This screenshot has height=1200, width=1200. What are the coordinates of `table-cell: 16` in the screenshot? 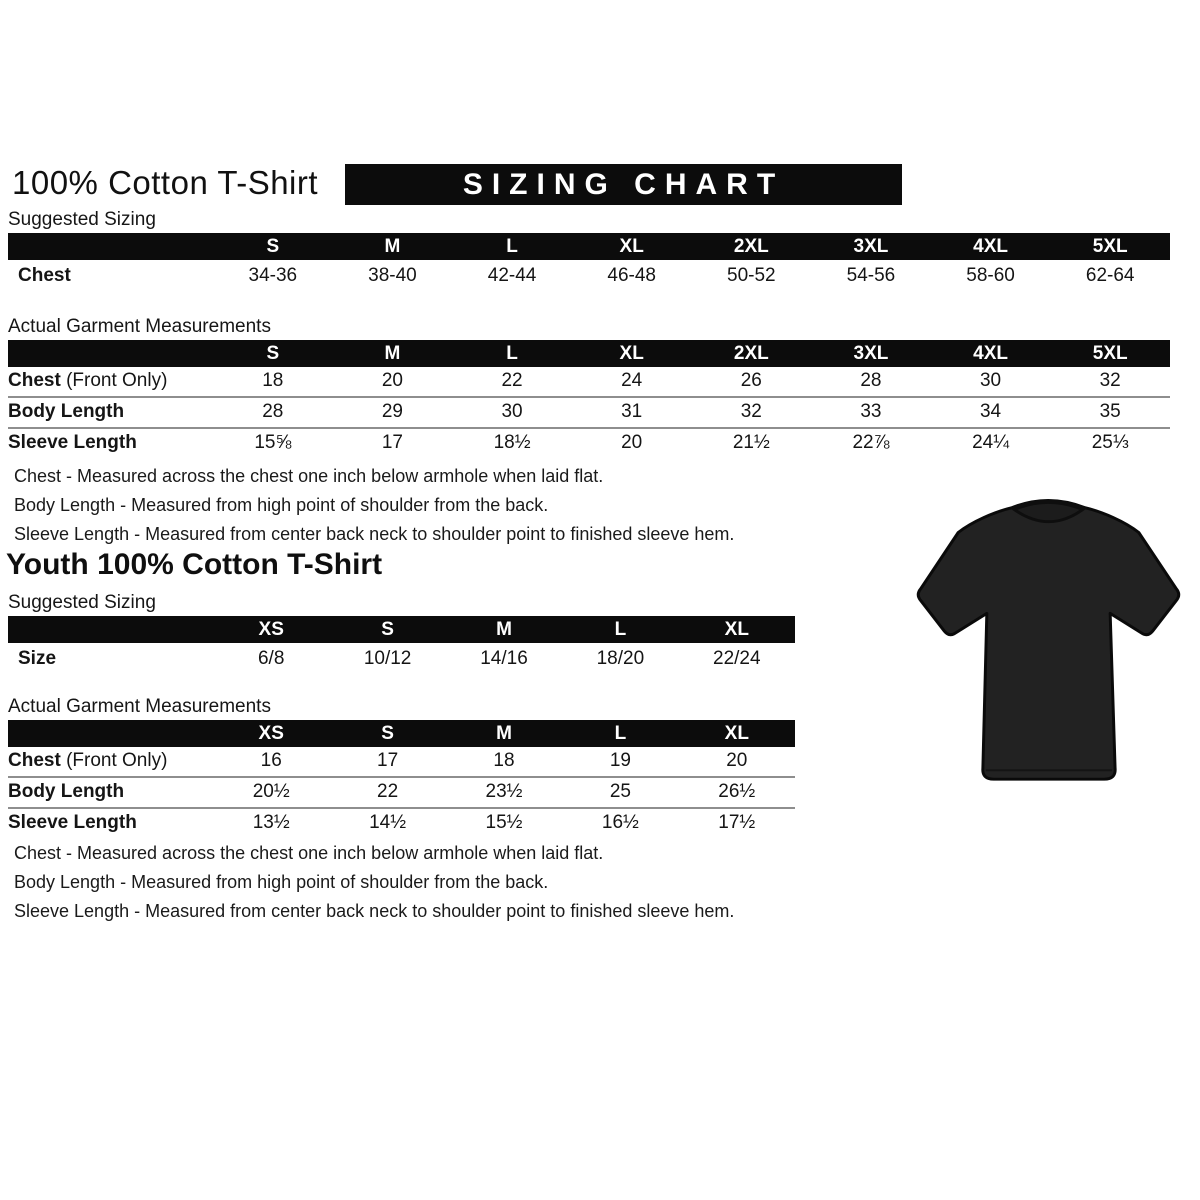 It's located at (271, 760).